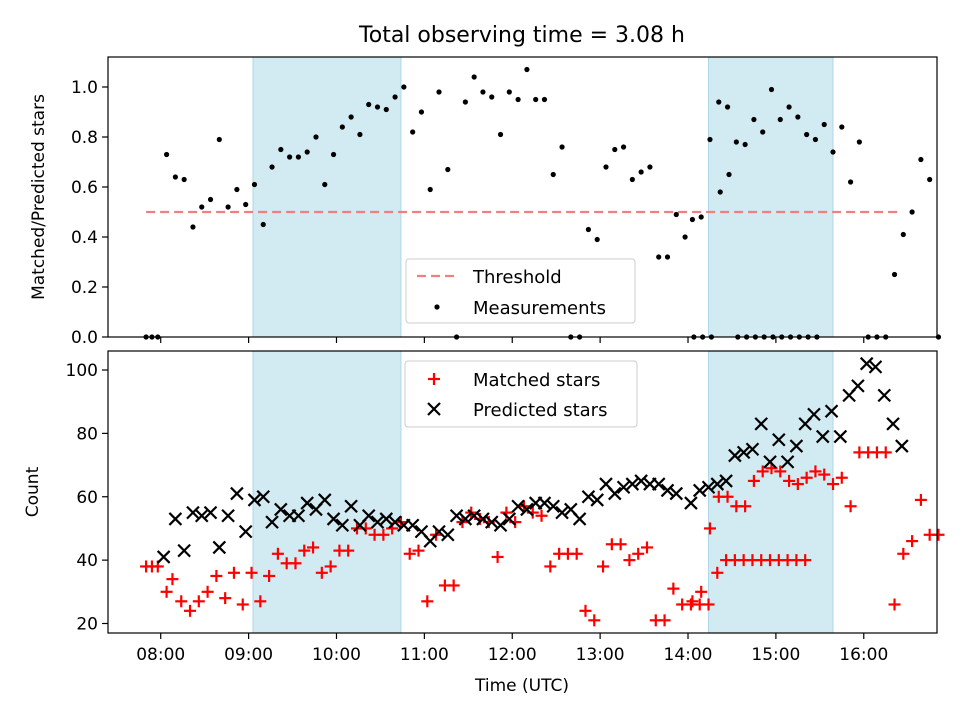  I want to click on bottom-legend: Matched stars Predicted stars, so click(521, 394).